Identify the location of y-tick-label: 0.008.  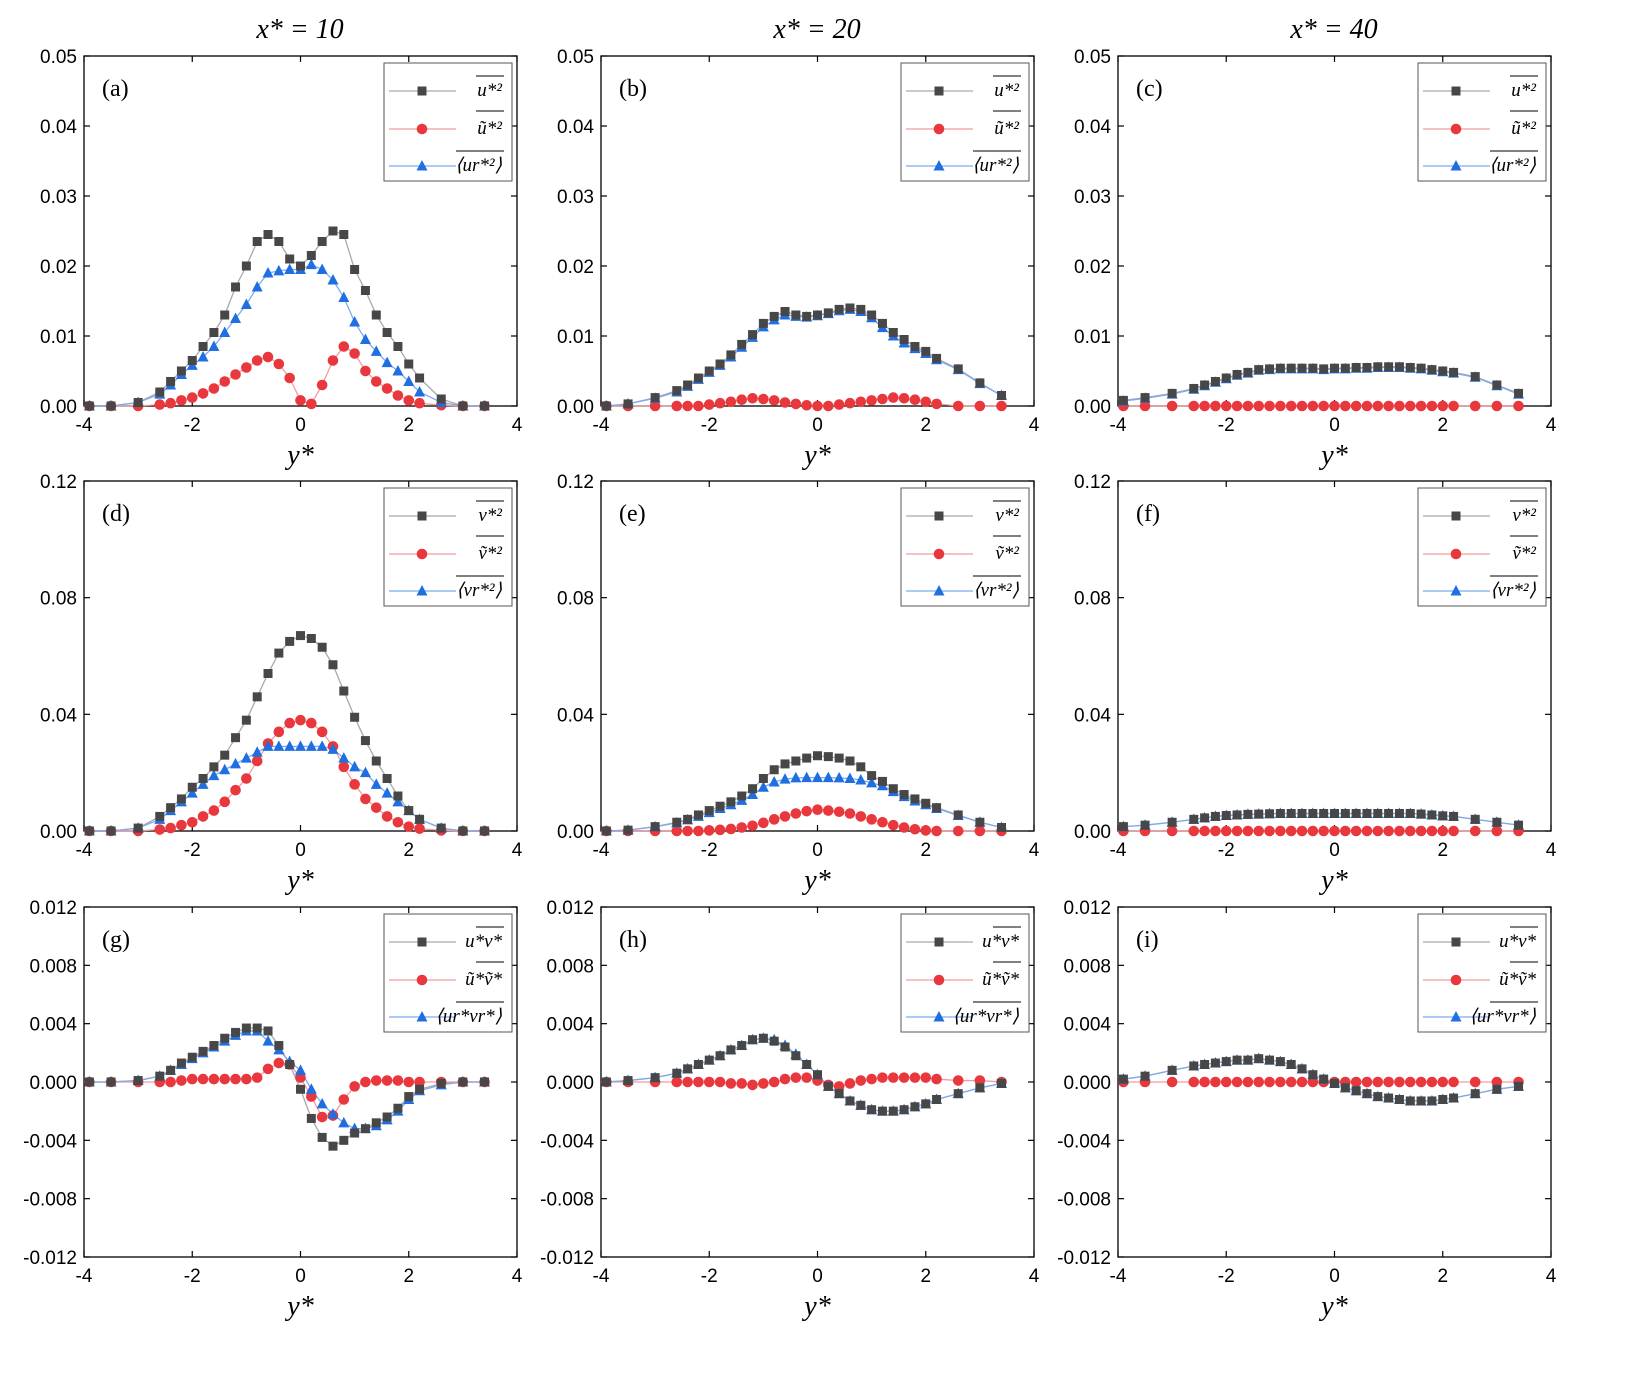
(53, 966).